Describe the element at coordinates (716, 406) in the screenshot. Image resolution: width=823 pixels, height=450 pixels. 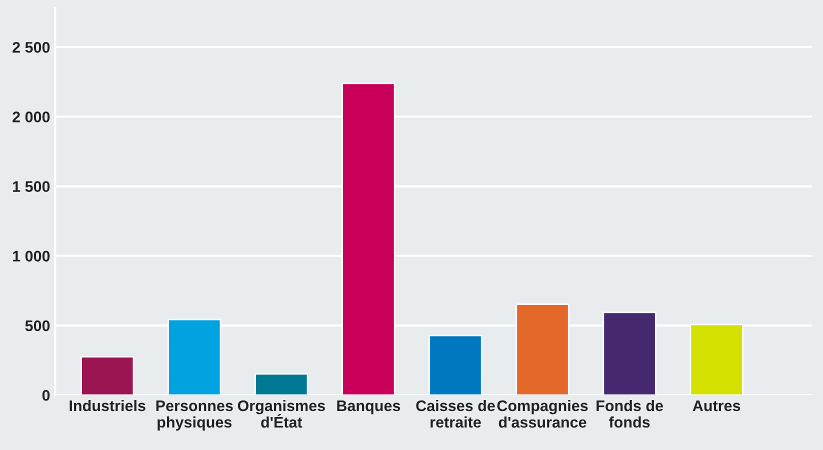
I see `x-tick-label: Autres` at that location.